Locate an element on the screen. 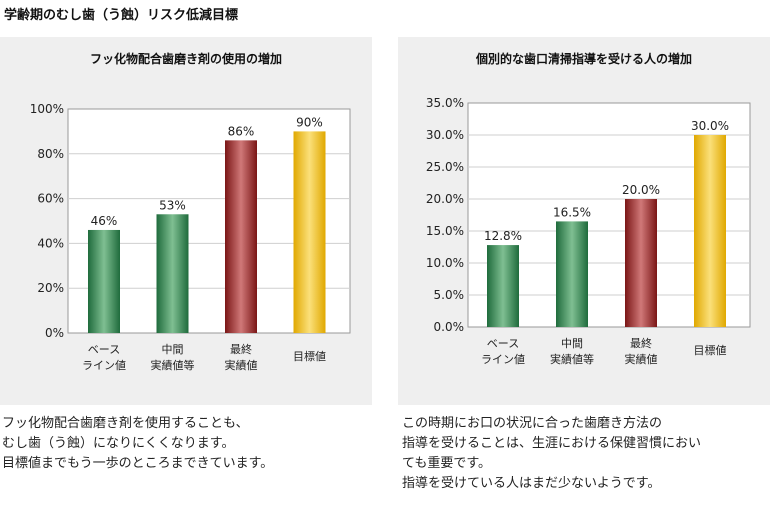 The height and width of the screenshot is (514, 770). caption-line: 目標値までもう一歩のところまできています。 is located at coordinates (138, 463).